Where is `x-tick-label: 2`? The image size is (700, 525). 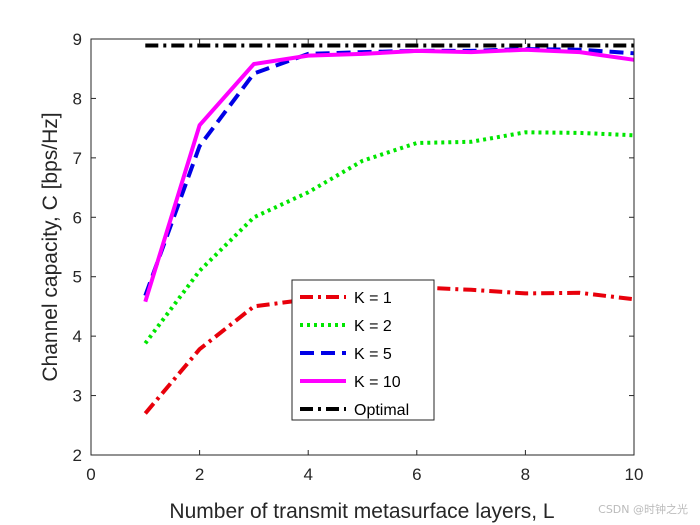 x-tick-label: 2 is located at coordinates (199, 474).